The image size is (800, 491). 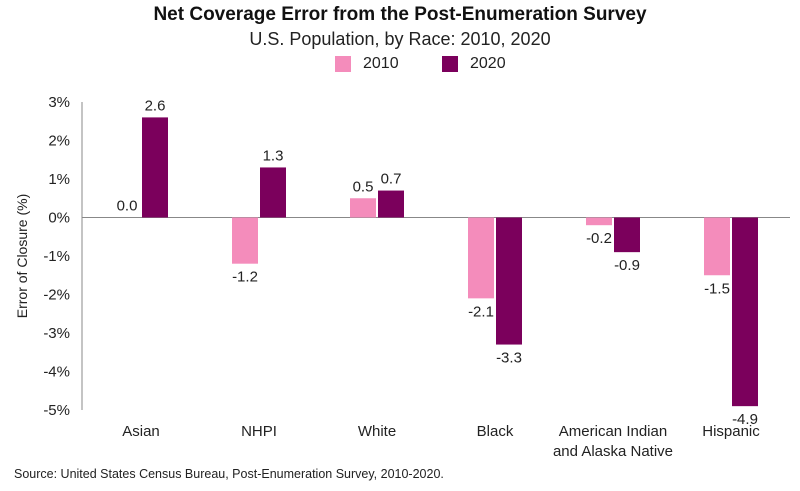 What do you see at coordinates (613, 451) in the screenshot?
I see `x-tick-label: and Alaska Native` at bounding box center [613, 451].